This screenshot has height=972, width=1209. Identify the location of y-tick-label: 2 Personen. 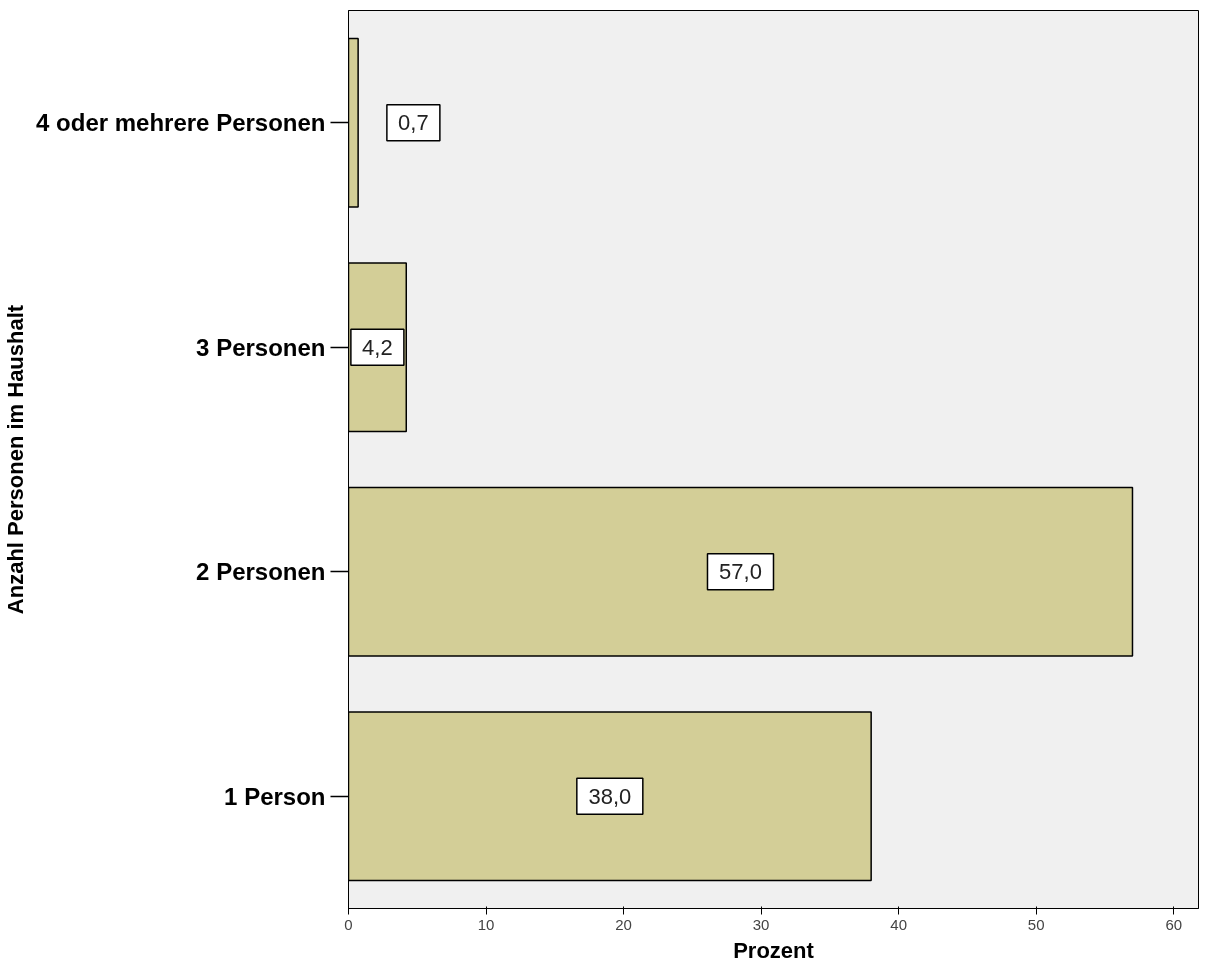
(261, 572).